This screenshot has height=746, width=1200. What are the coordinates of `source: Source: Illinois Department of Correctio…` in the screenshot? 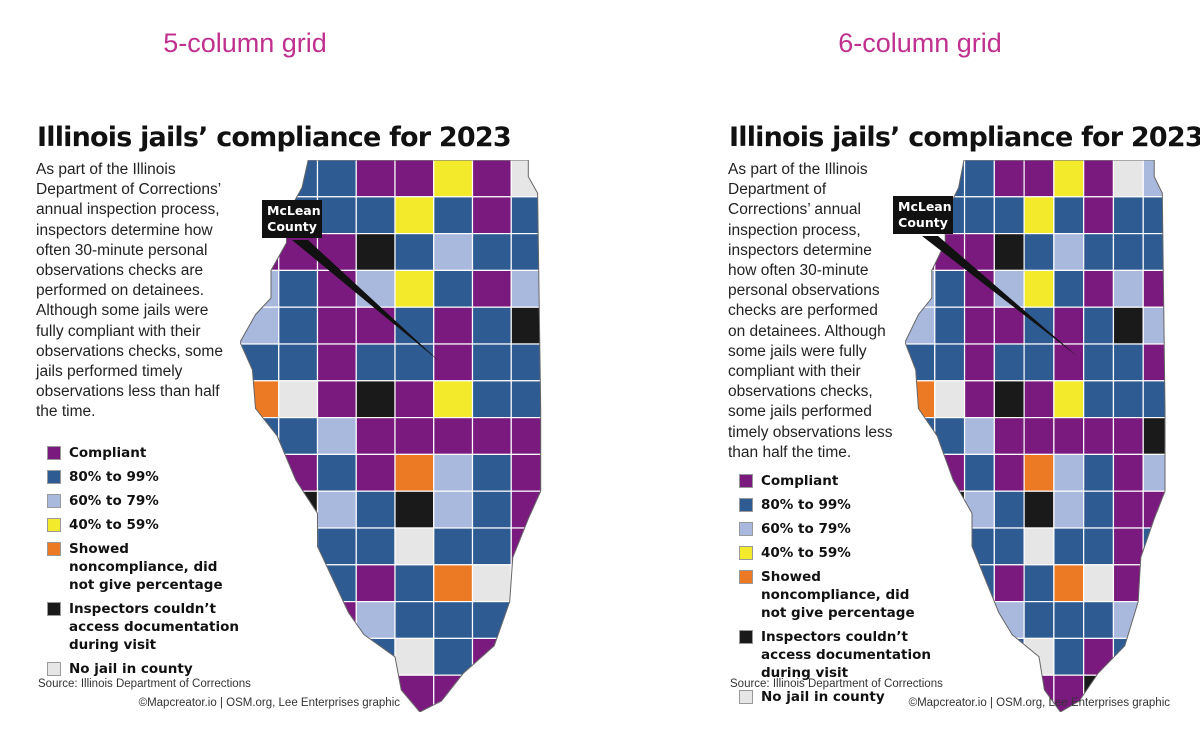 It's located at (144, 684).